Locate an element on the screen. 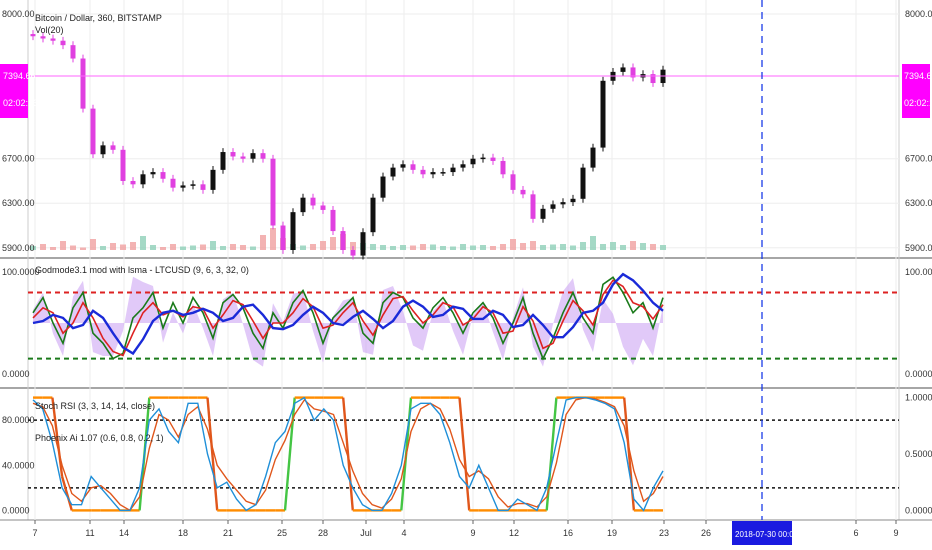 The height and width of the screenshot is (550, 932). price-badge-left-value: 7394.66 is located at coordinates (19, 76).